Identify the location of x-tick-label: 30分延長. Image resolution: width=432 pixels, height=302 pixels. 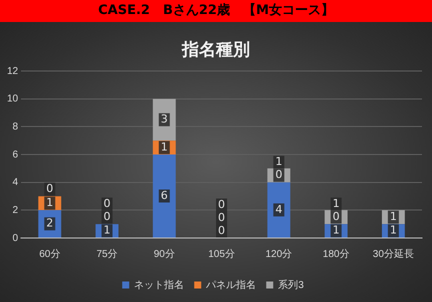
(393, 254).